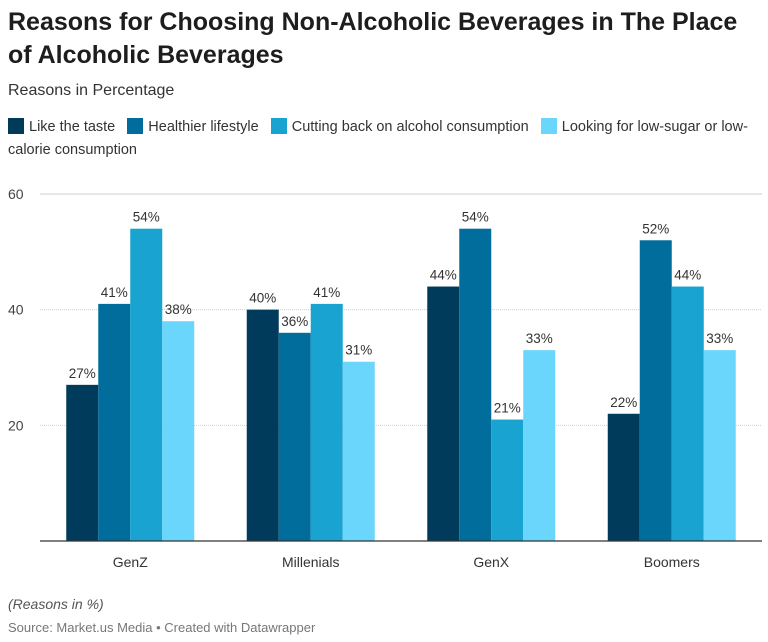 The height and width of the screenshot is (642, 768). I want to click on legend-item-like-taste: Like the taste, so click(62, 126).